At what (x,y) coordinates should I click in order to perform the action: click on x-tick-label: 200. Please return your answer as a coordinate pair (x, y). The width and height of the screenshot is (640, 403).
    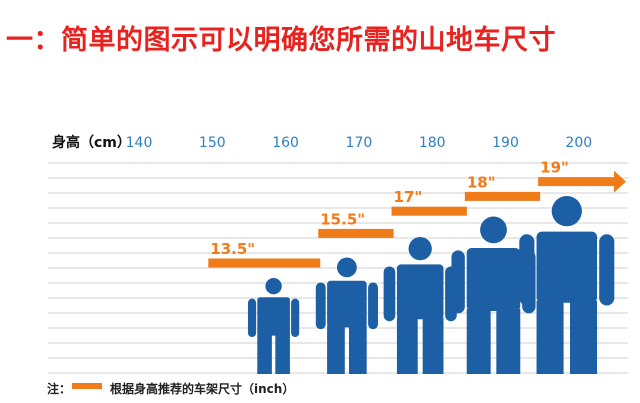
    Looking at the image, I should click on (578, 143).